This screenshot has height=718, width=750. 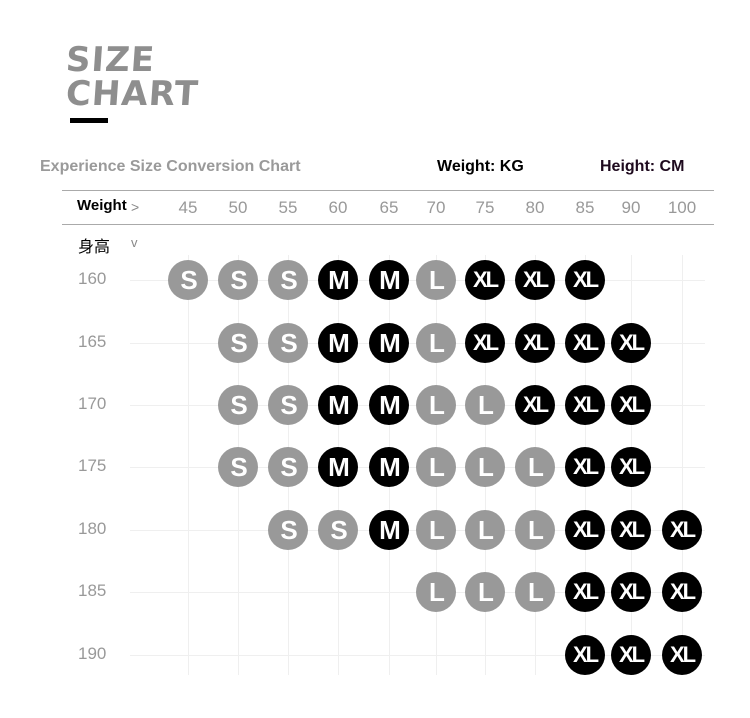 I want to click on weight-header: 85, so click(x=585, y=207).